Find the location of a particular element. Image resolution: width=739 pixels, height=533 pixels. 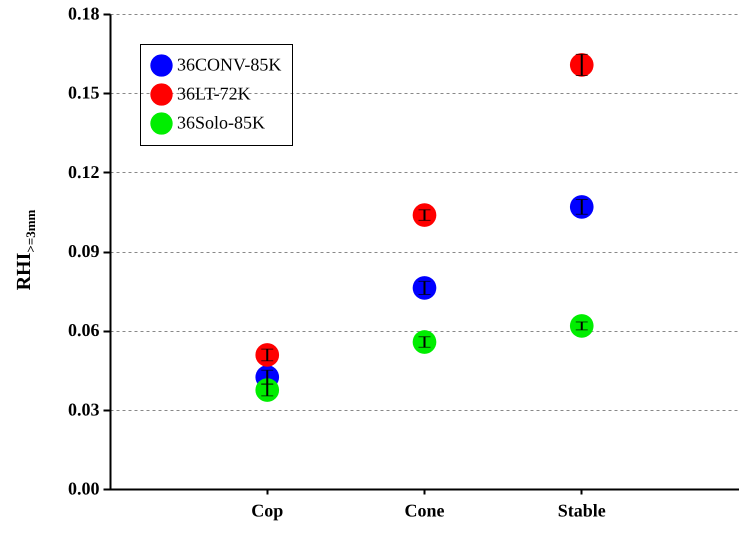

legend-label: 36Solo-85K is located at coordinates (221, 122).